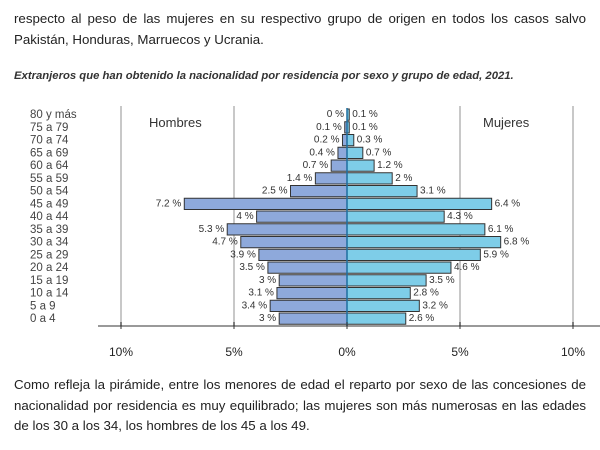  I want to click on series-label-hombres: Hombres, so click(175, 122).